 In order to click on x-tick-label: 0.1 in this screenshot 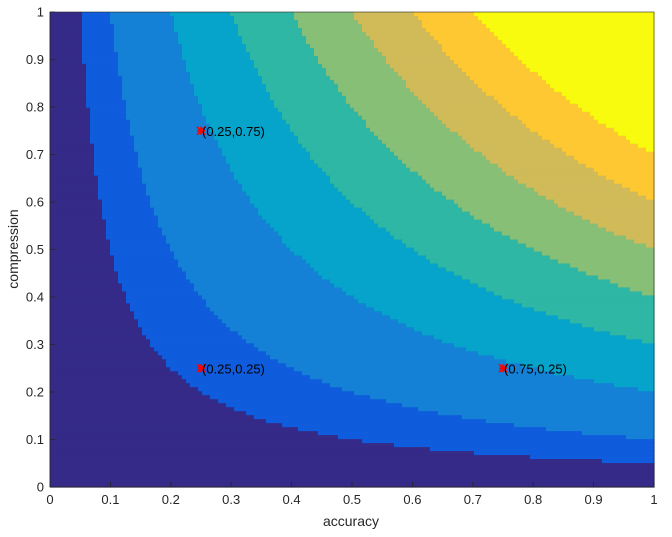, I will do `click(110, 499)`.